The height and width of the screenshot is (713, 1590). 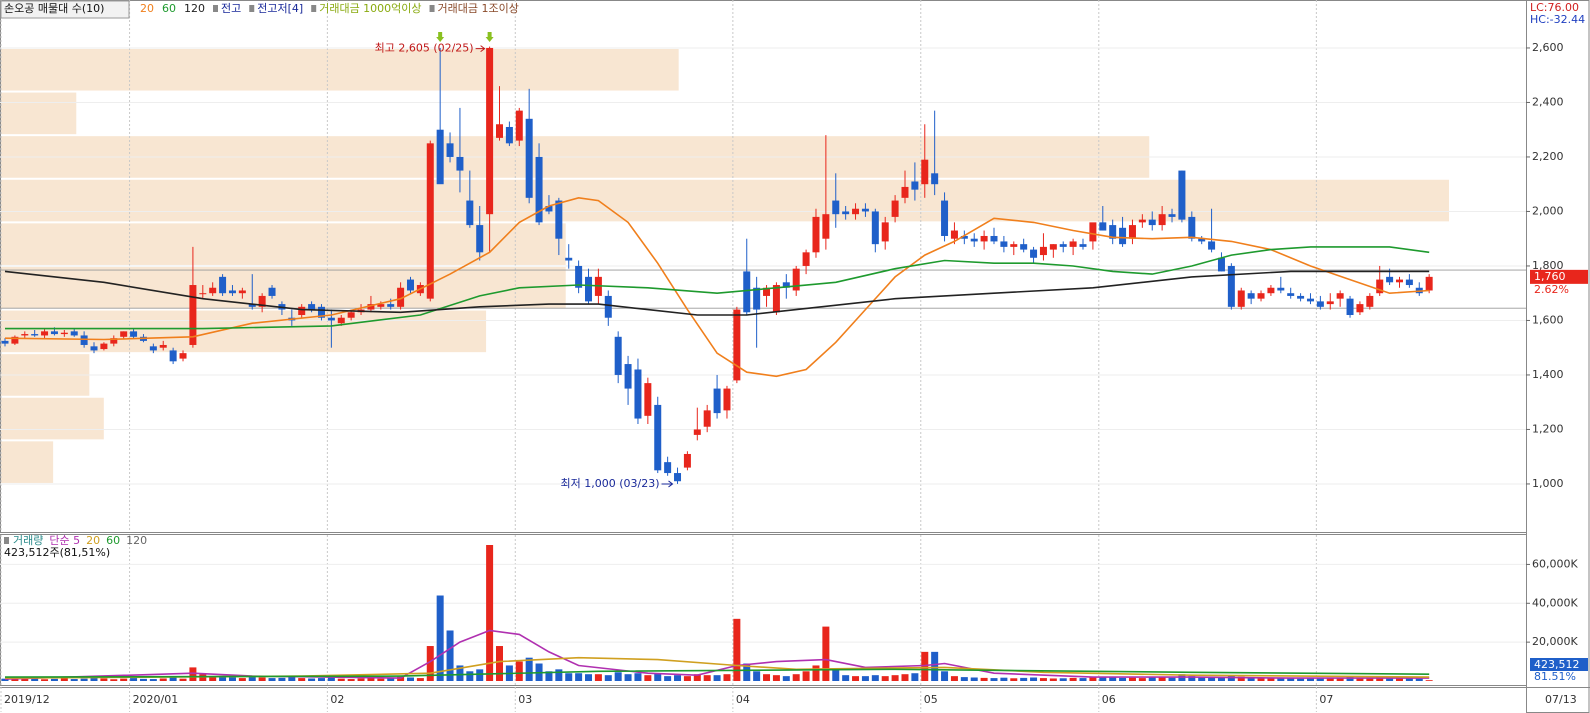 I want to click on x-tick-label: 06, so click(x=1109, y=699).